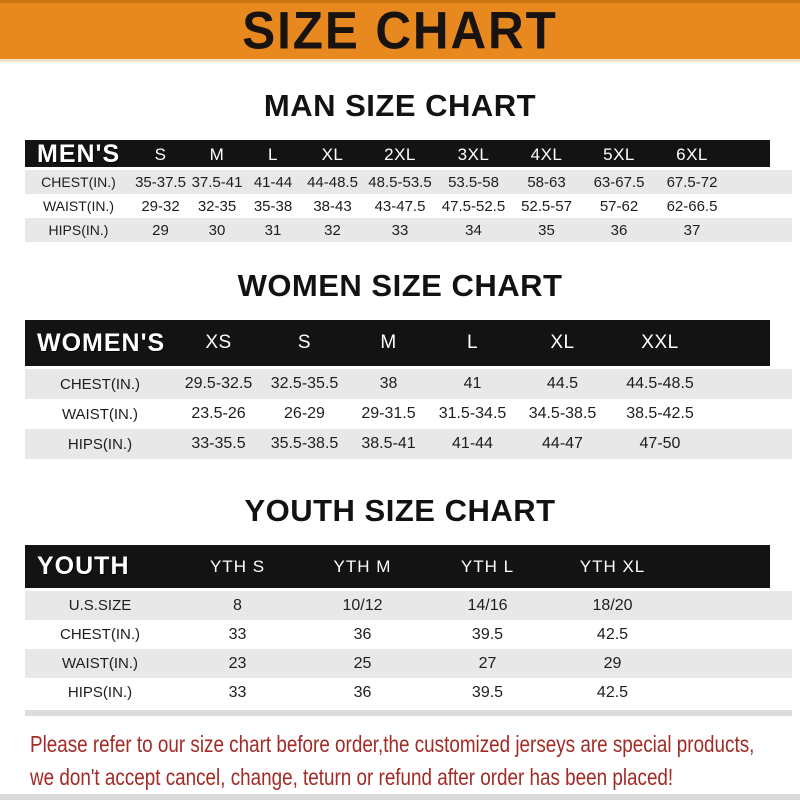 The width and height of the screenshot is (800, 800). I want to click on size-value: 44-47, so click(562, 443).